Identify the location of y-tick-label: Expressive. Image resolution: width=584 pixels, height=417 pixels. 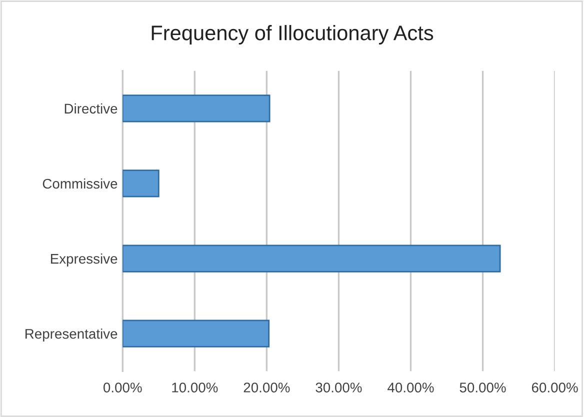
(84, 260).